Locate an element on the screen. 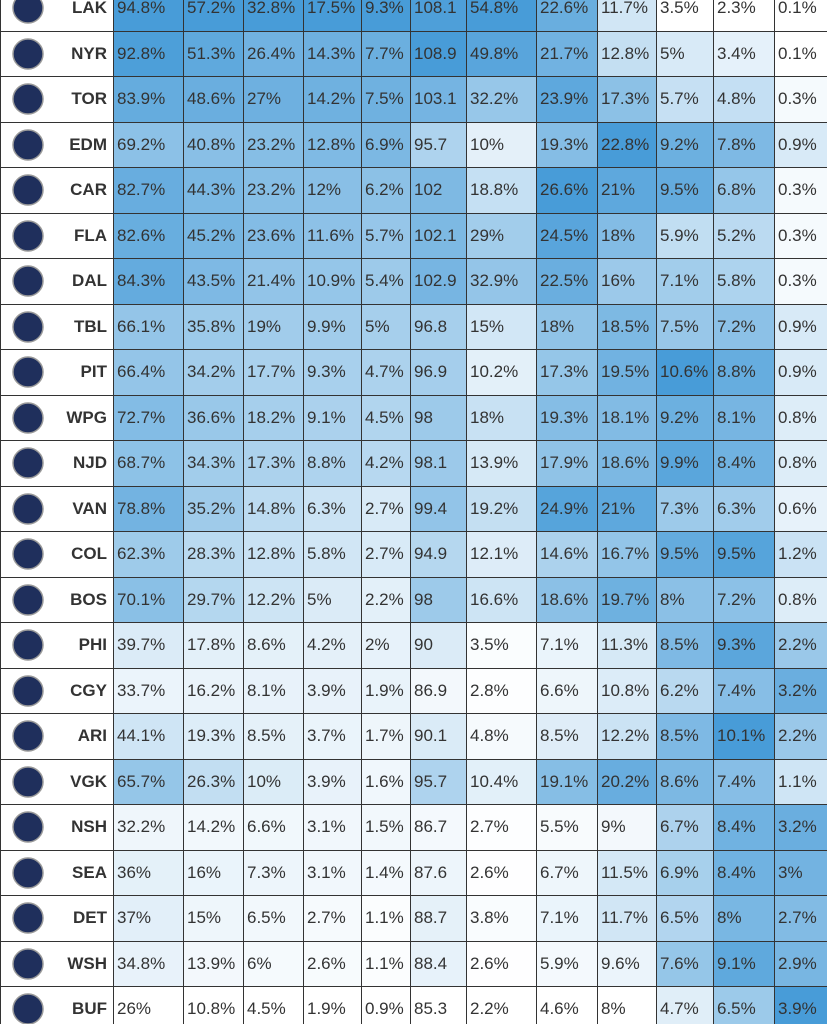 The width and height of the screenshot is (827, 1024). team-abbr: ARI is located at coordinates (92, 736).